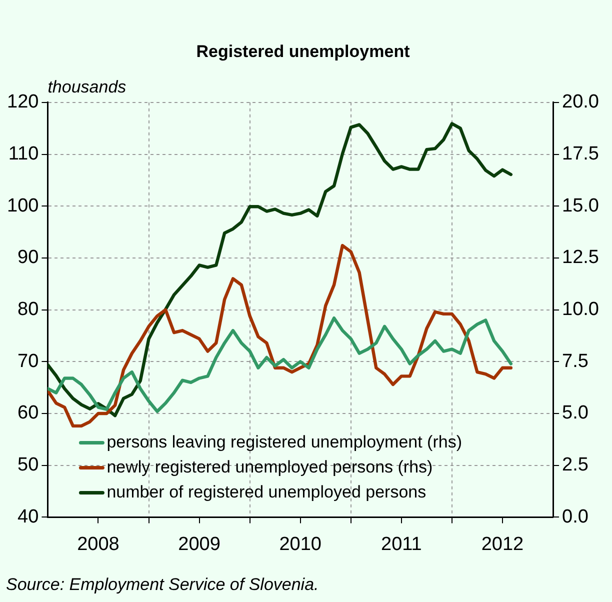  Describe the element at coordinates (28, 257) in the screenshot. I see `y-tick-label: 90` at that location.